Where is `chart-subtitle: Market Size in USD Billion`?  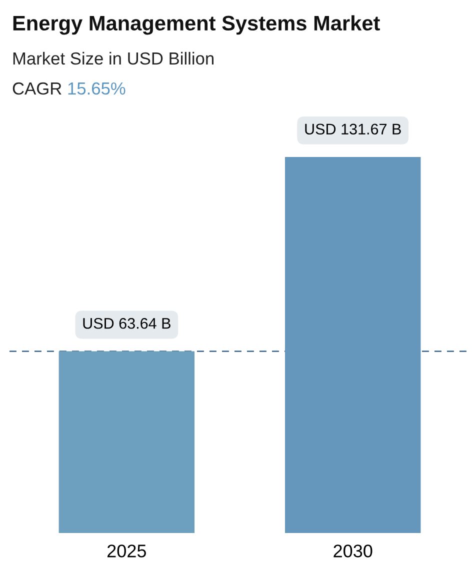 chart-subtitle: Market Size in USD Billion is located at coordinates (113, 58).